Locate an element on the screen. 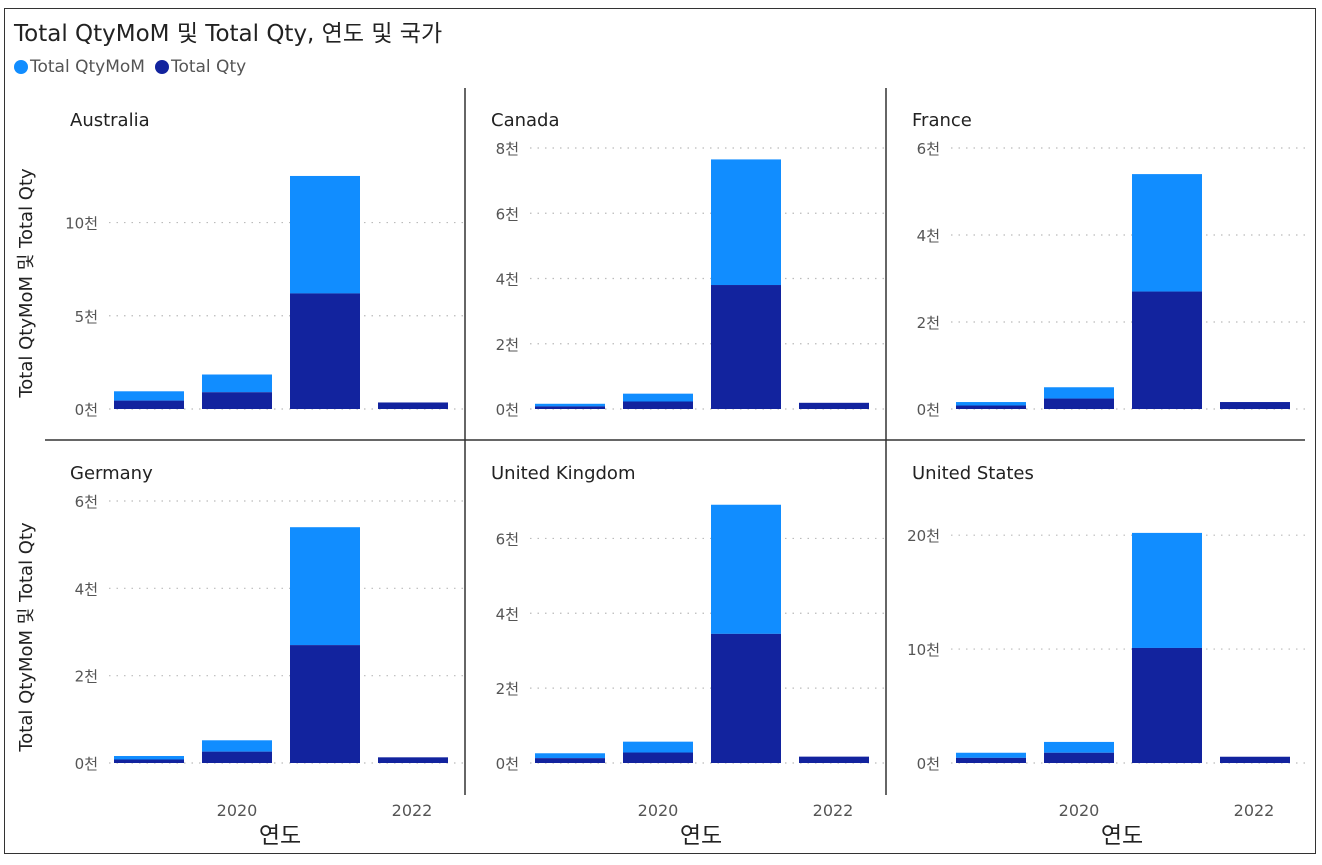 The image size is (1322, 865). legend-qtymom-swatch is located at coordinates (21, 67).